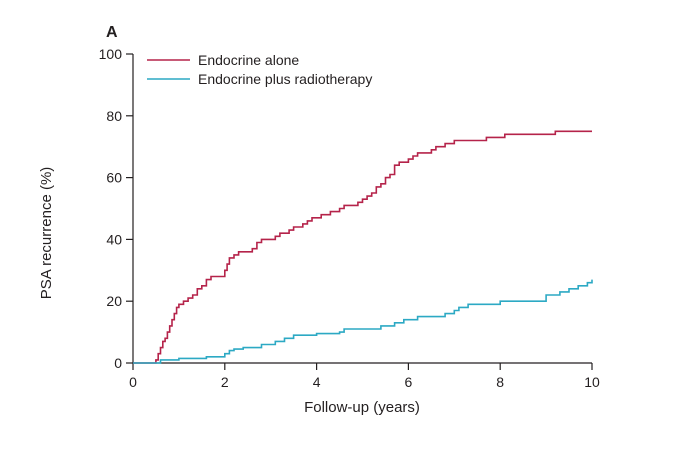 The width and height of the screenshot is (689, 453). Describe the element at coordinates (500, 382) in the screenshot. I see `x-tick-label: 8` at that location.